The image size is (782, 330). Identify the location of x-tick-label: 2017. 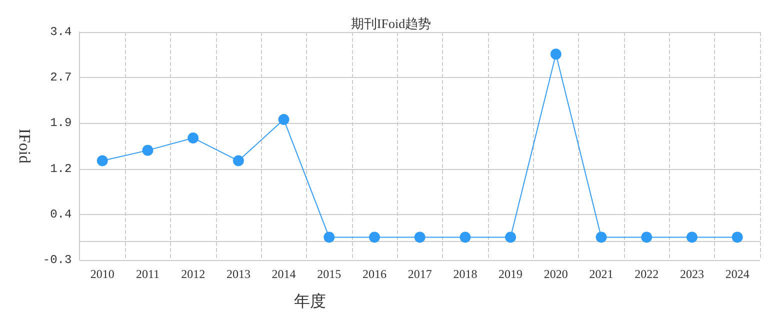
(420, 274).